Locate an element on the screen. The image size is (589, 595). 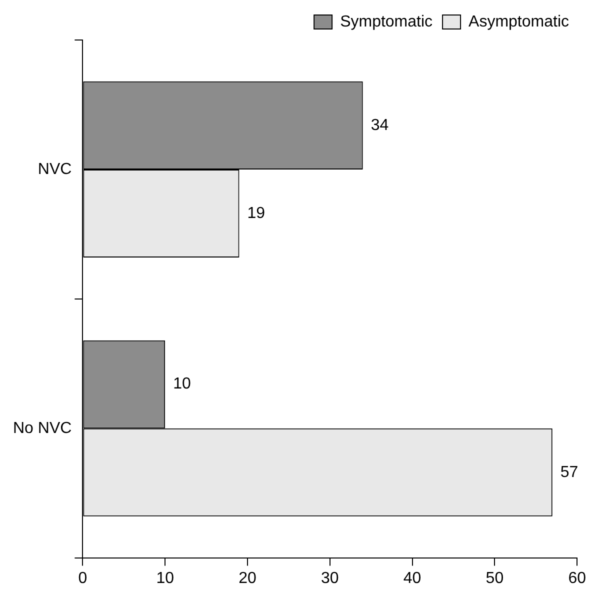
x-tick-label: 10 is located at coordinates (165, 578).